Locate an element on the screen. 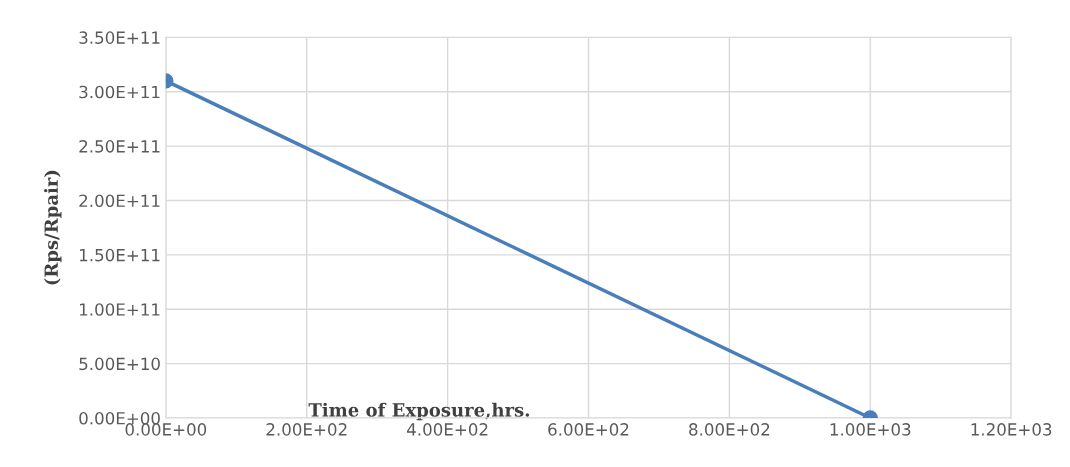  x-tick-label: 8.00E+02 is located at coordinates (729, 429).